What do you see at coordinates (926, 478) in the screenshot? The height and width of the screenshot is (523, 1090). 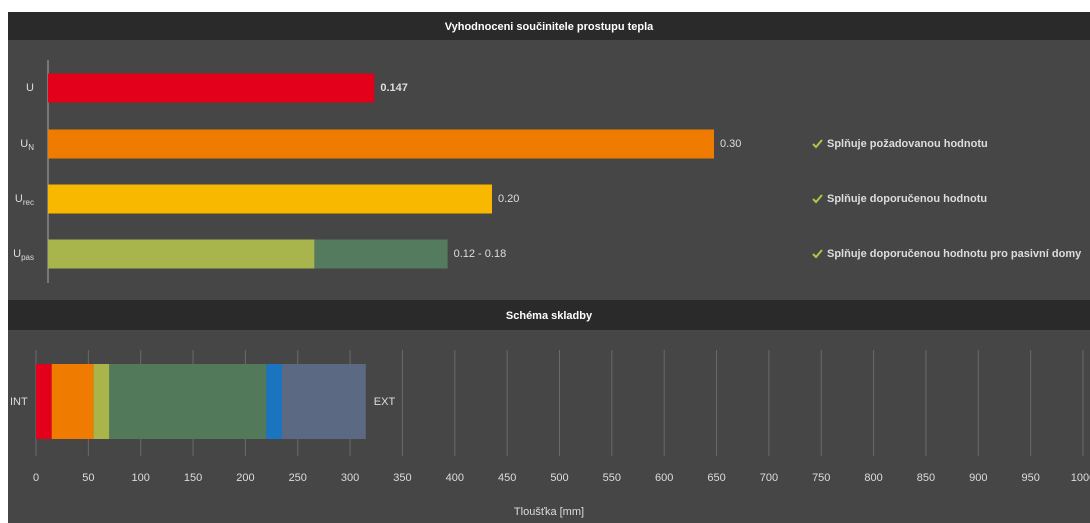 I see `x-tick-label: 850` at bounding box center [926, 478].